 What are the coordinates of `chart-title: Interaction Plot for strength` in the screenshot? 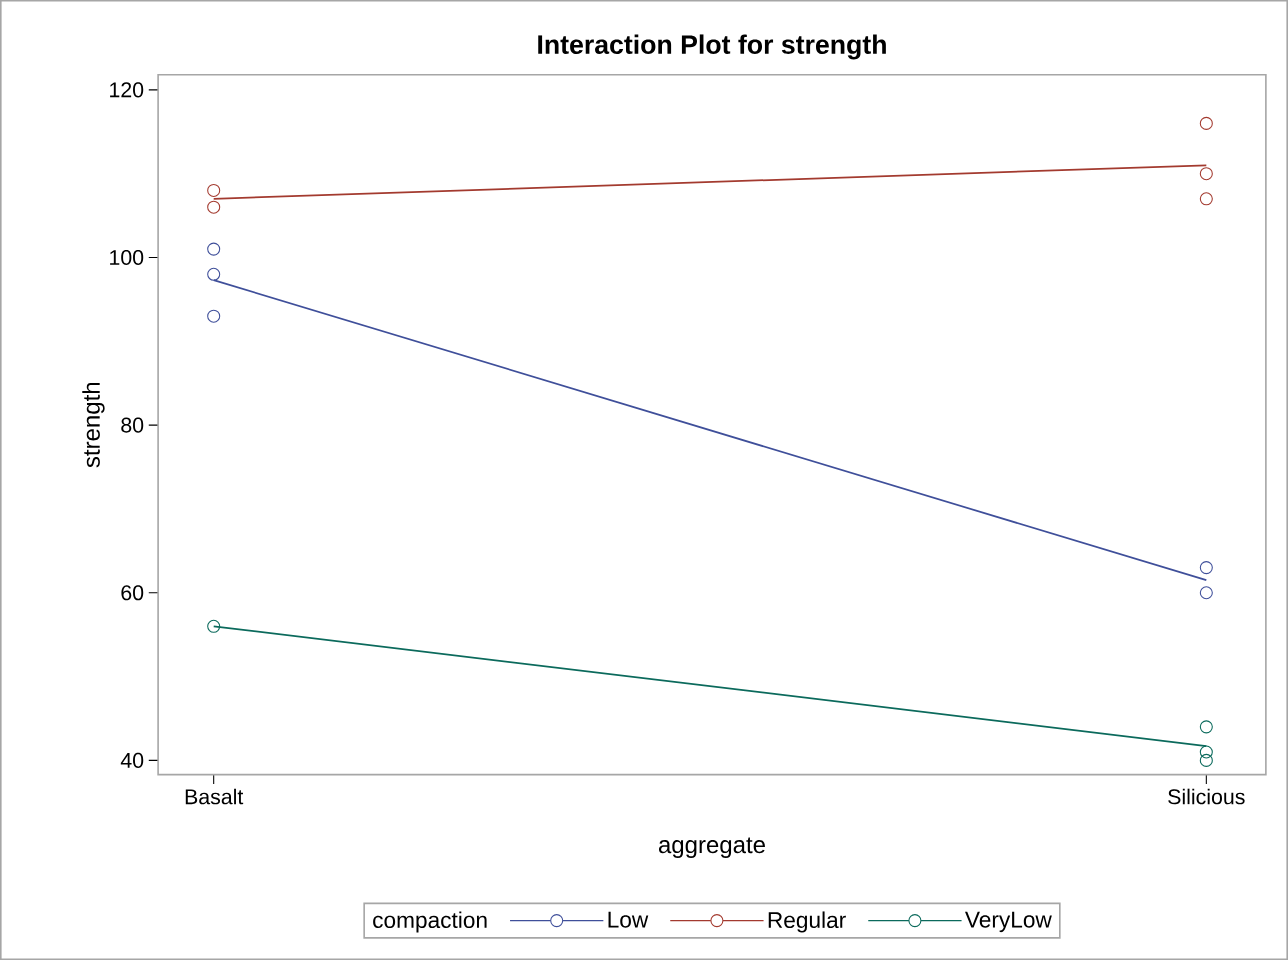 It's located at (712, 47).